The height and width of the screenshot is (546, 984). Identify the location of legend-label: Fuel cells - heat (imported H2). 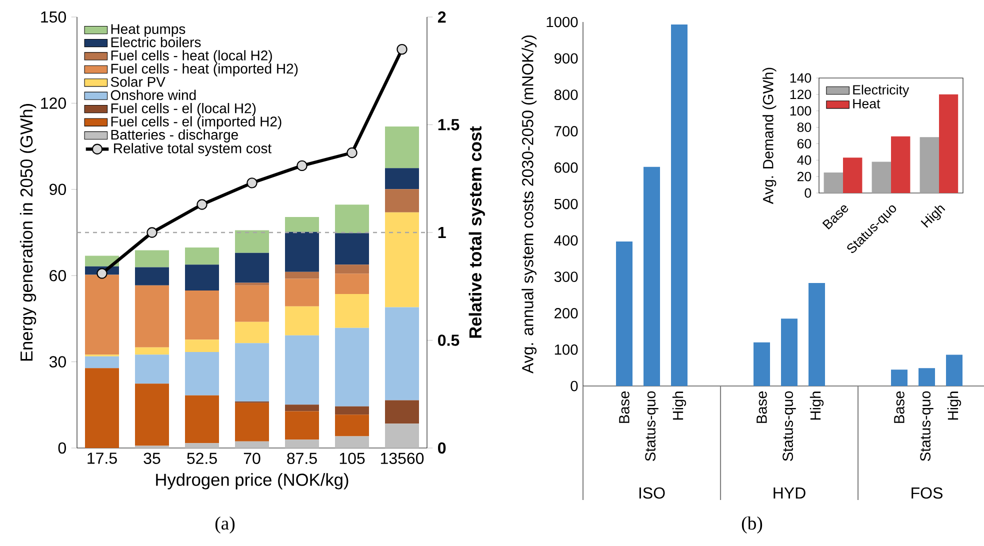
(204, 69).